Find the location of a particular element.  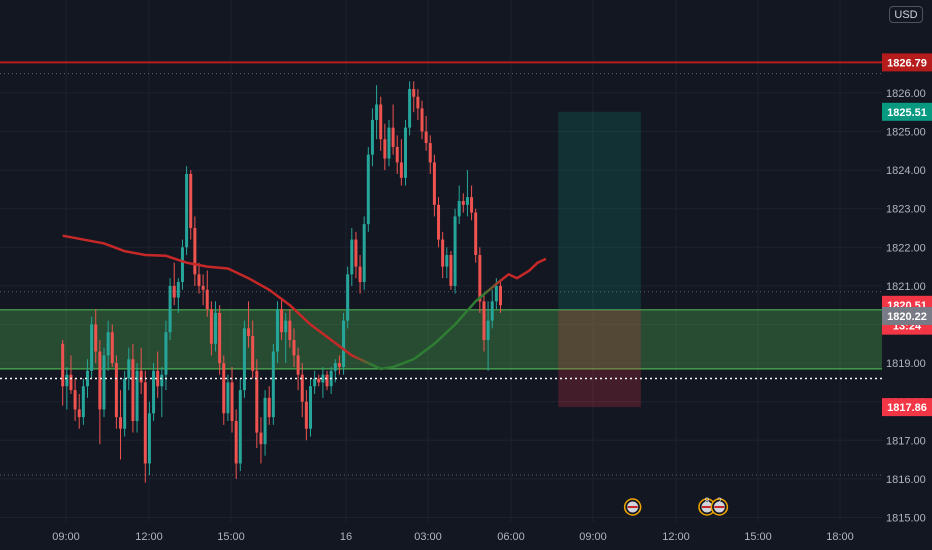

currency-button: USD is located at coordinates (906, 14).